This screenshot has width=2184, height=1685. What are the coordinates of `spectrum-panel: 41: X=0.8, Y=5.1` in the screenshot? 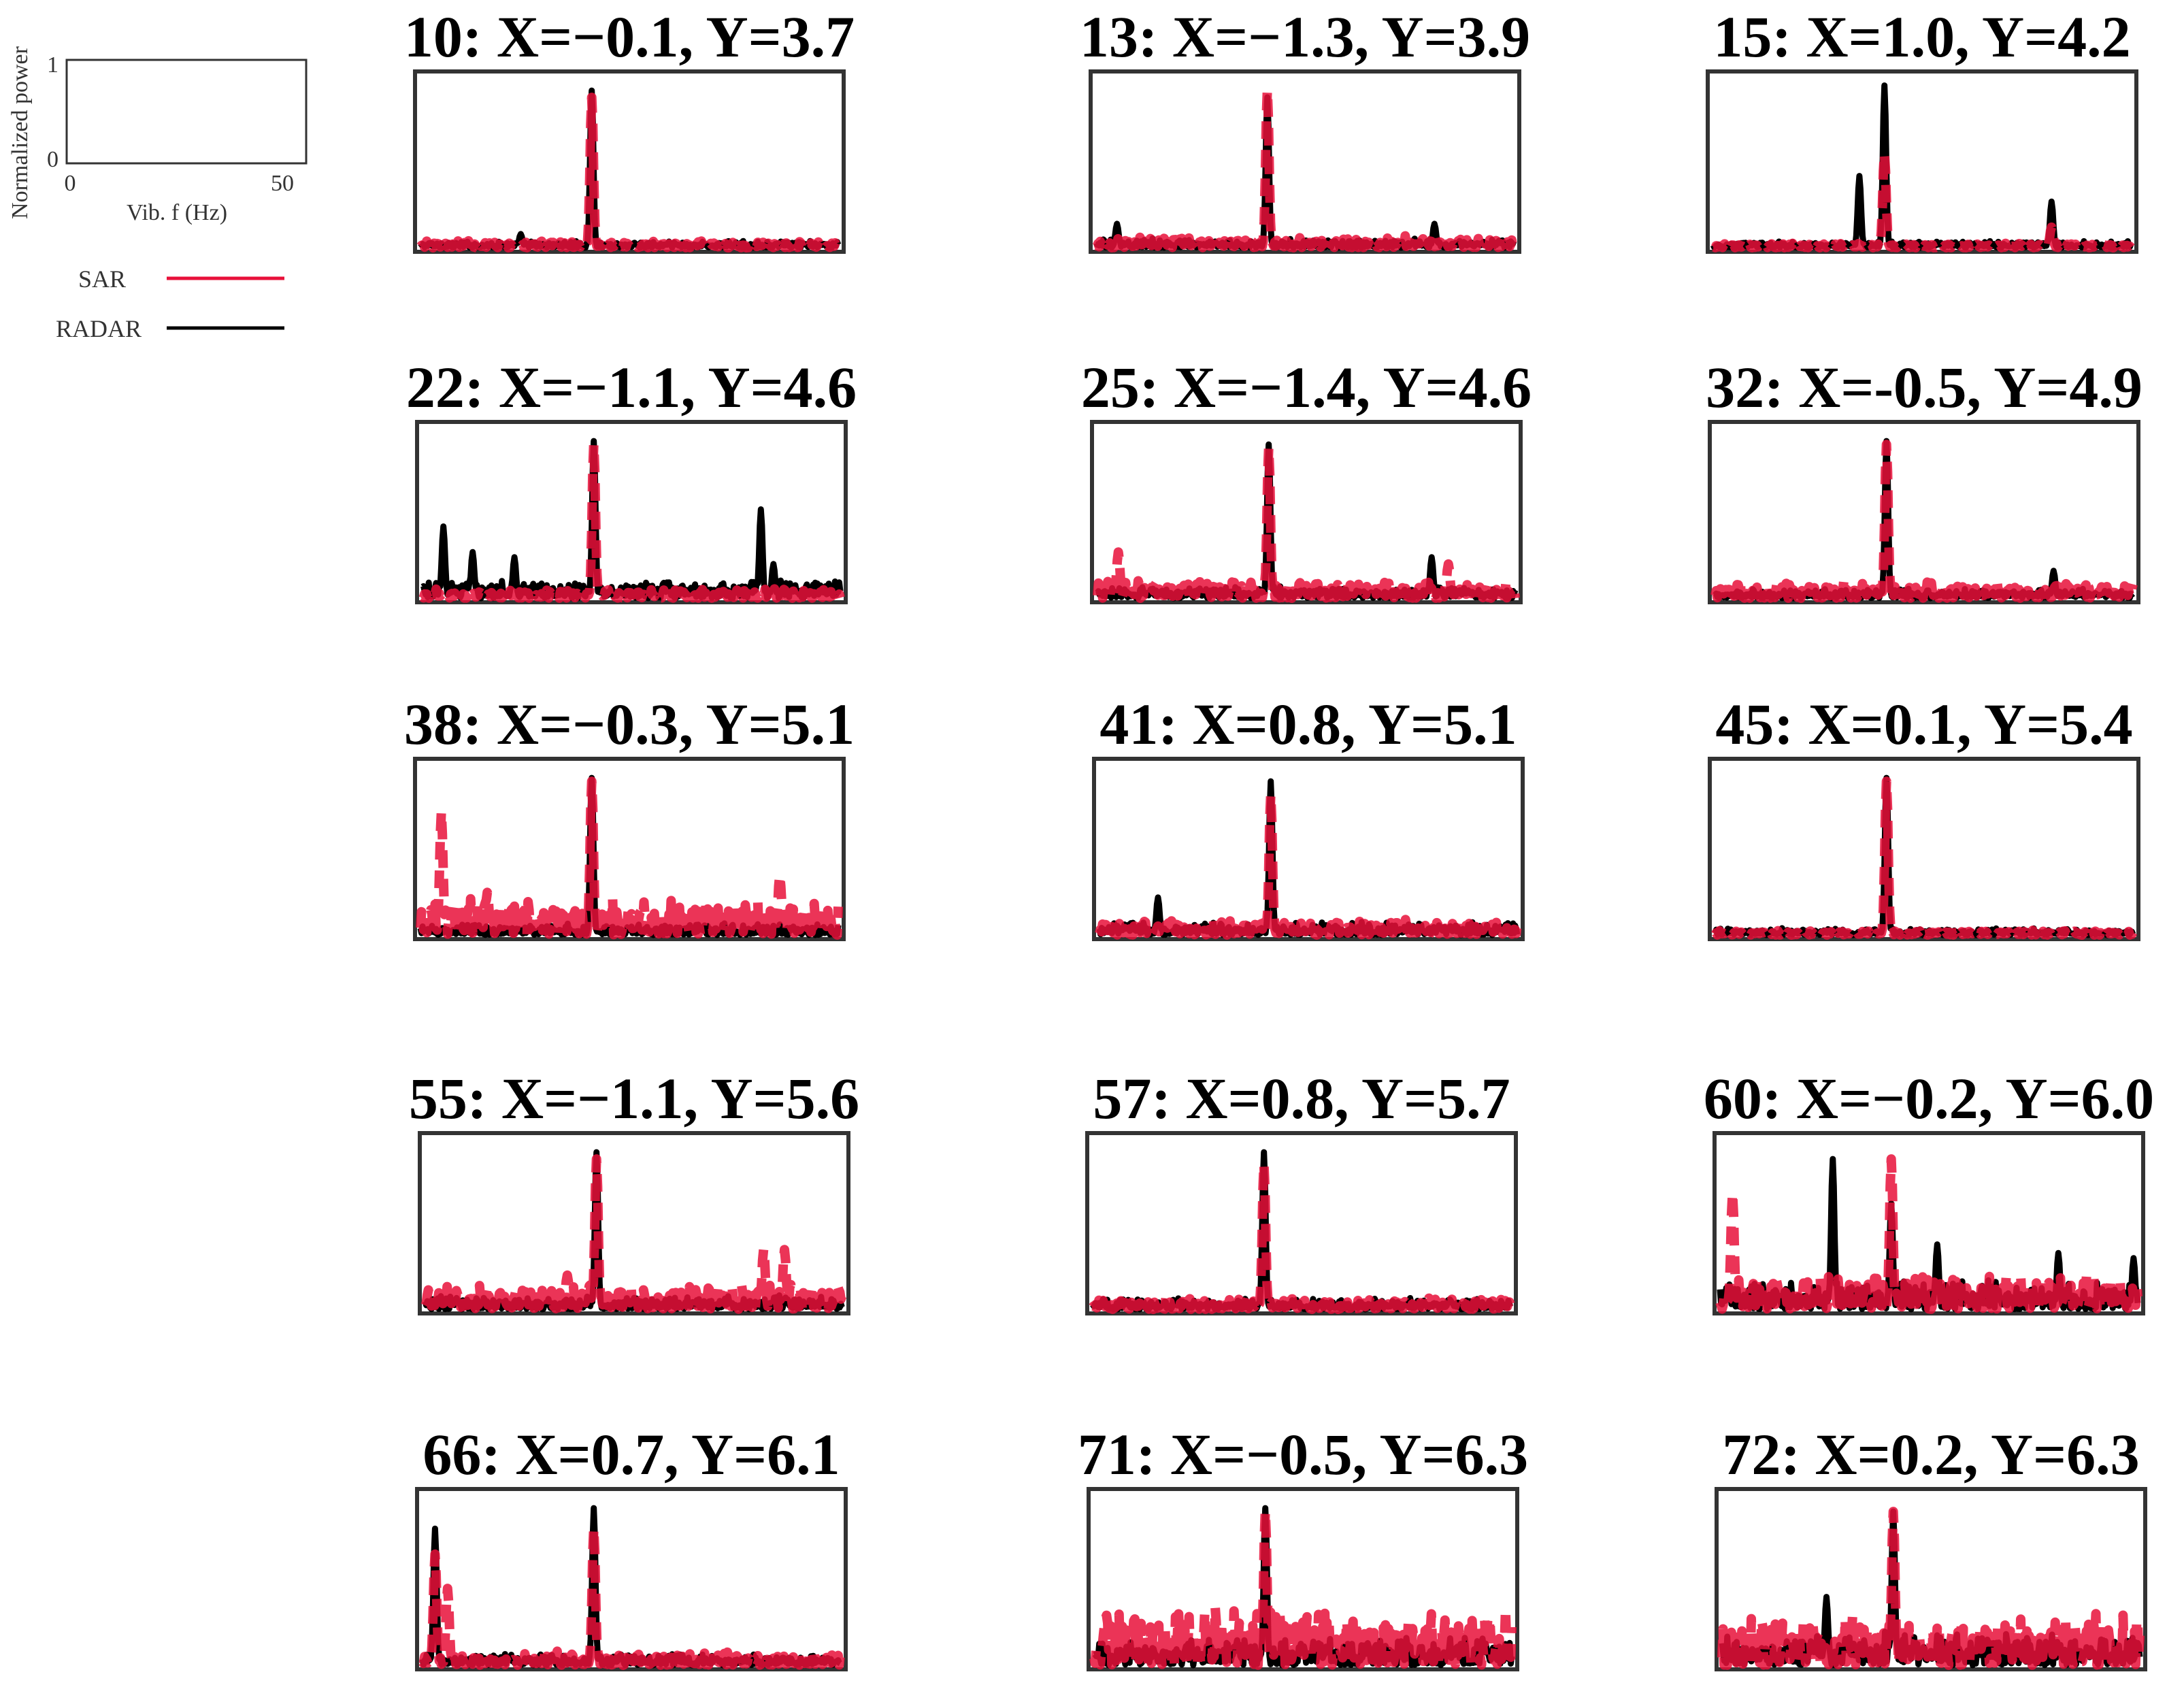 It's located at (1309, 816).